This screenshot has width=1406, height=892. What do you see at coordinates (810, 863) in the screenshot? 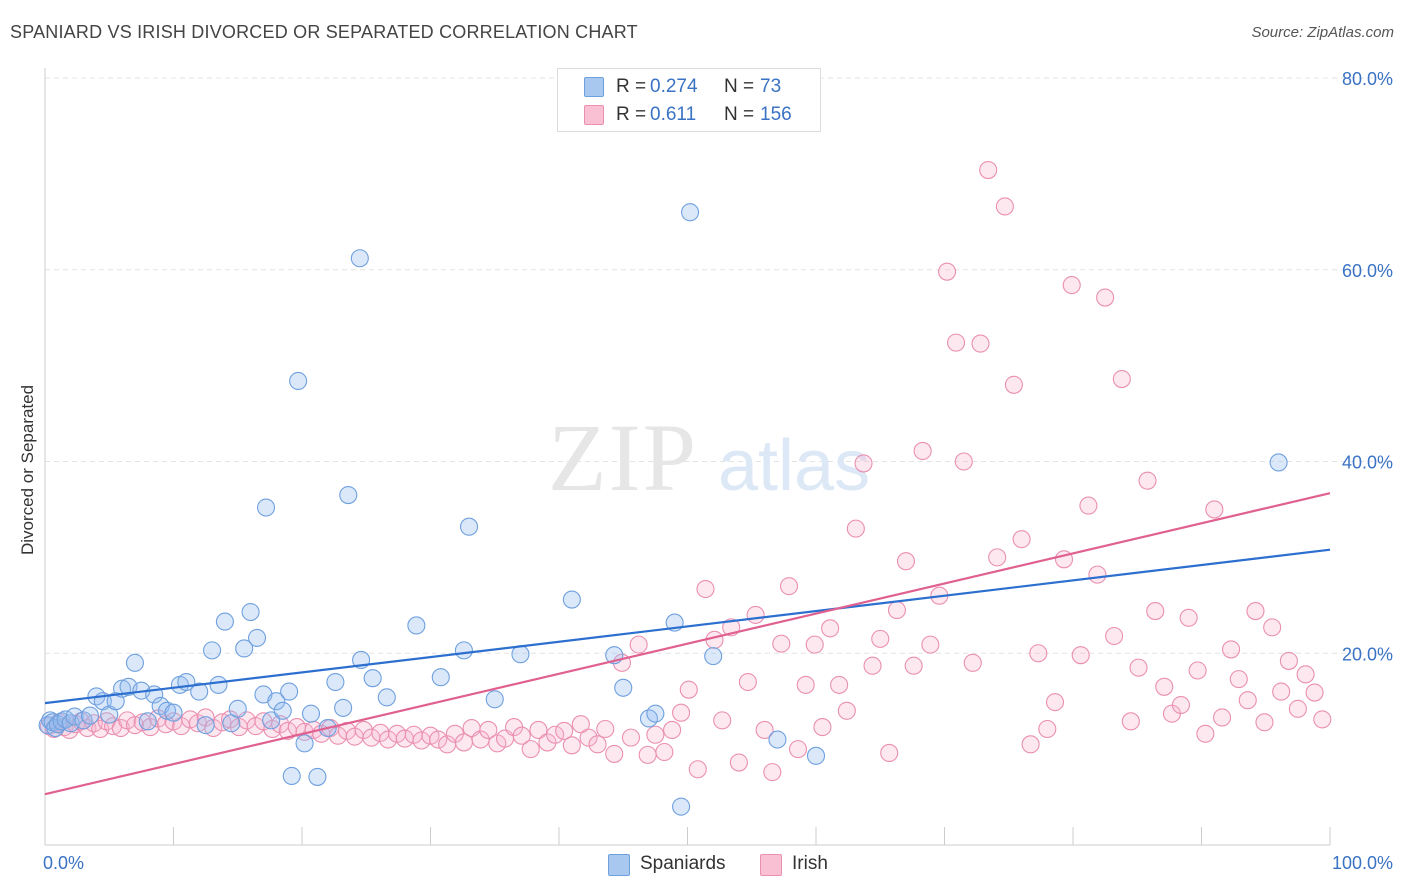
I see `legend-label-irish: Irish` at bounding box center [810, 863].